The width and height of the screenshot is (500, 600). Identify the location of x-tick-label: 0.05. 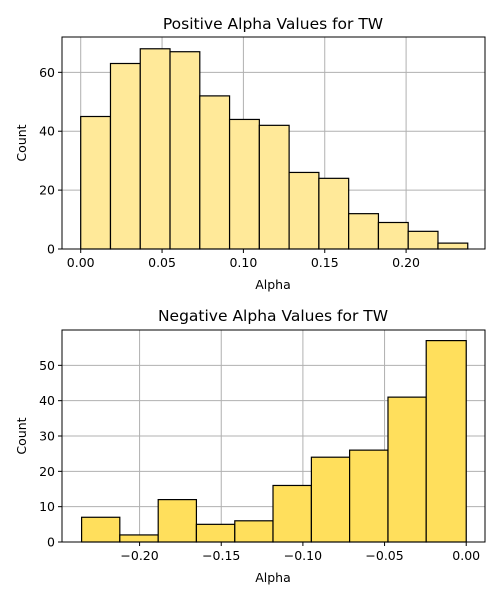
(162, 262).